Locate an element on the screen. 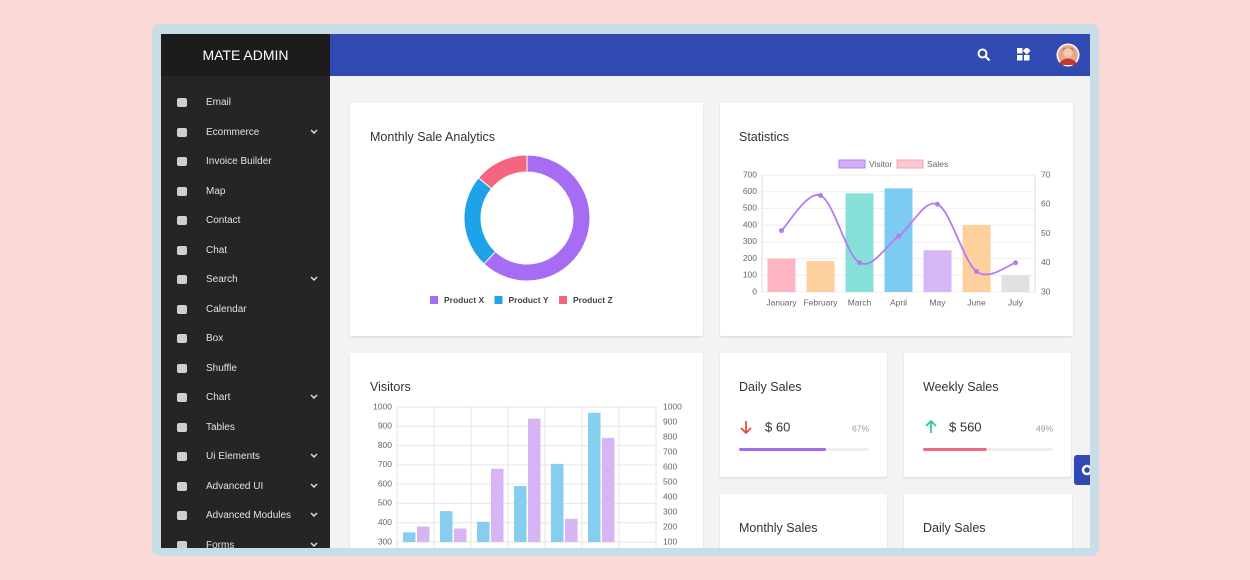 The width and height of the screenshot is (1250, 580). nav-item: Ecommerce is located at coordinates (245, 133).